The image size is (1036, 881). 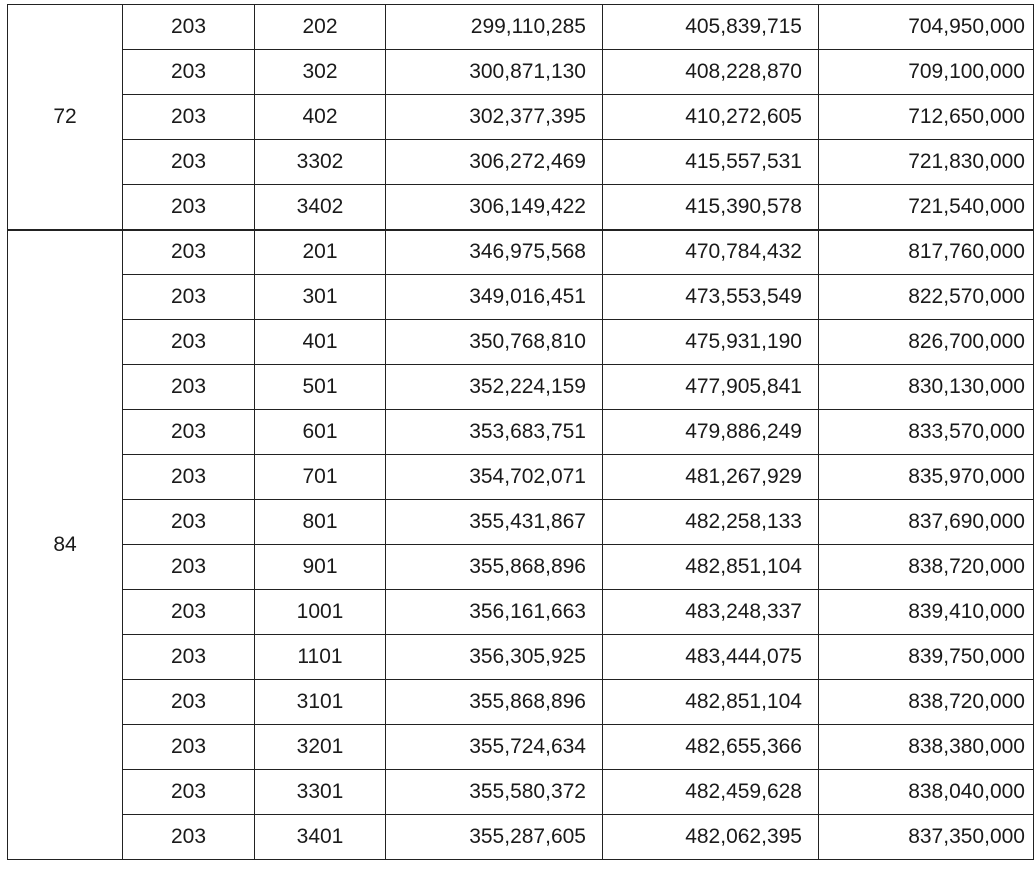 I want to click on total-price-cell: 839,750,000, so click(x=926, y=657).